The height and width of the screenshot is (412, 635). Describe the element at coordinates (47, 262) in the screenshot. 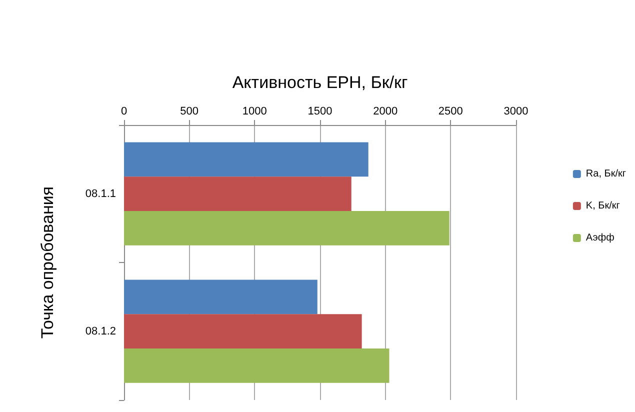

I see `y-axis-title: Точка опробования` at that location.